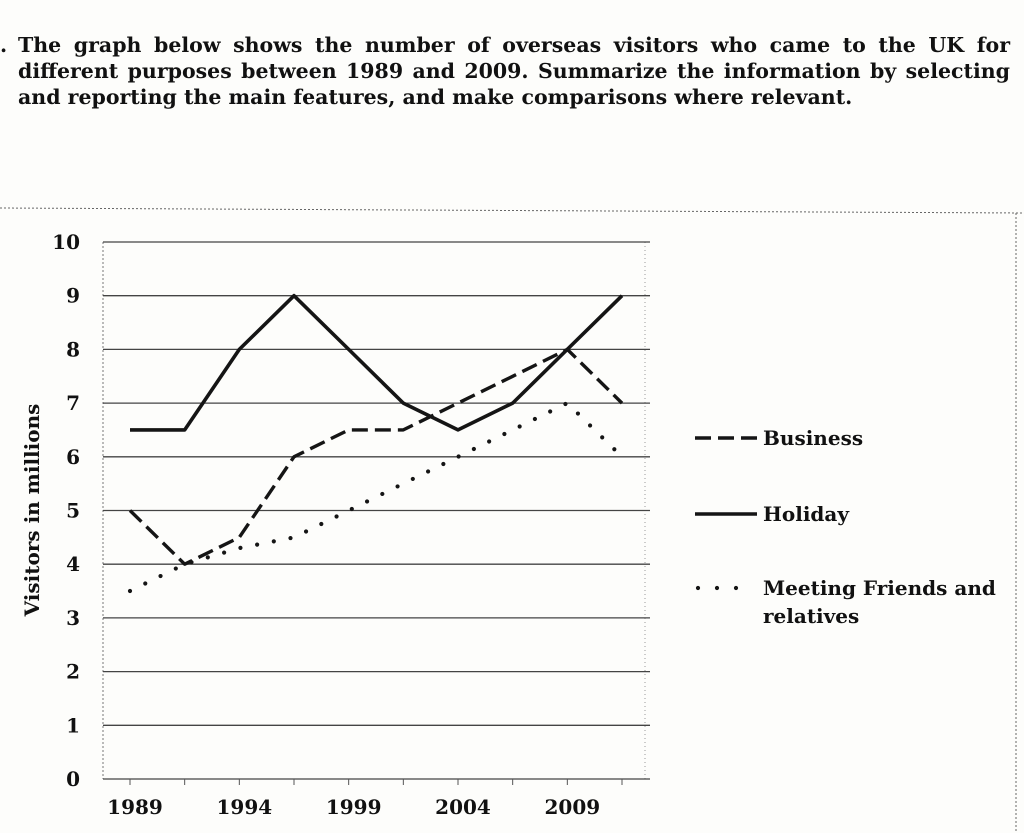 This screenshot has width=1024, height=833. Describe the element at coordinates (73, 349) in the screenshot. I see `y-tick-label-8: 8` at that location.